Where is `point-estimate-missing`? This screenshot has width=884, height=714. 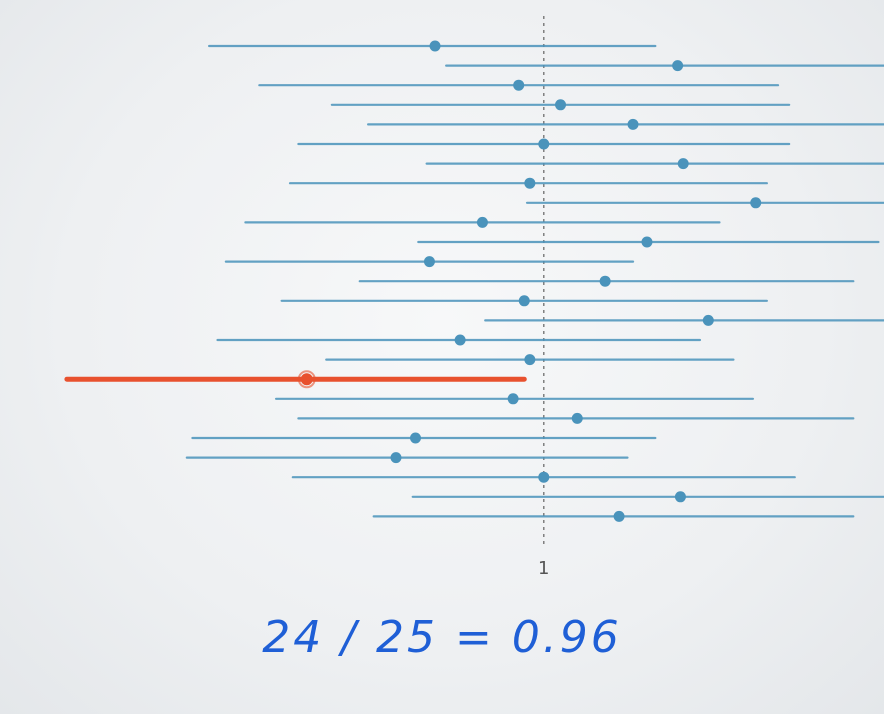
point-estimate-missing is located at coordinates (306, 379).